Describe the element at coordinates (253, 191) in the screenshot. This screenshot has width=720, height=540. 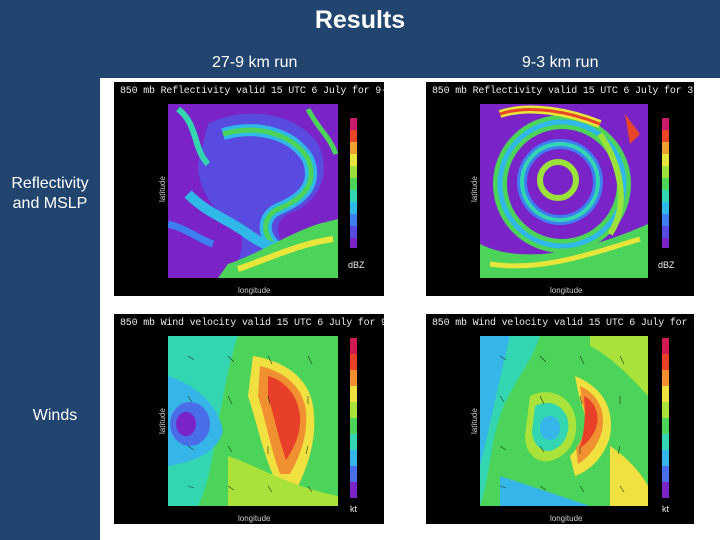
I see `reflectivity-map-9km` at that location.